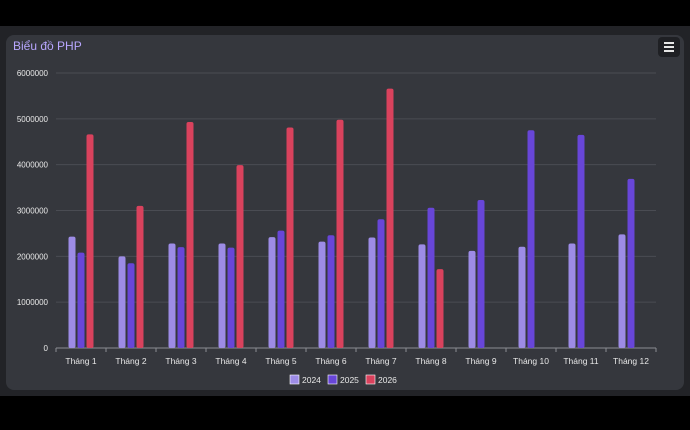 This screenshot has height=430, width=690. What do you see at coordinates (294, 379) in the screenshot?
I see `legend-swatch-2024` at bounding box center [294, 379].